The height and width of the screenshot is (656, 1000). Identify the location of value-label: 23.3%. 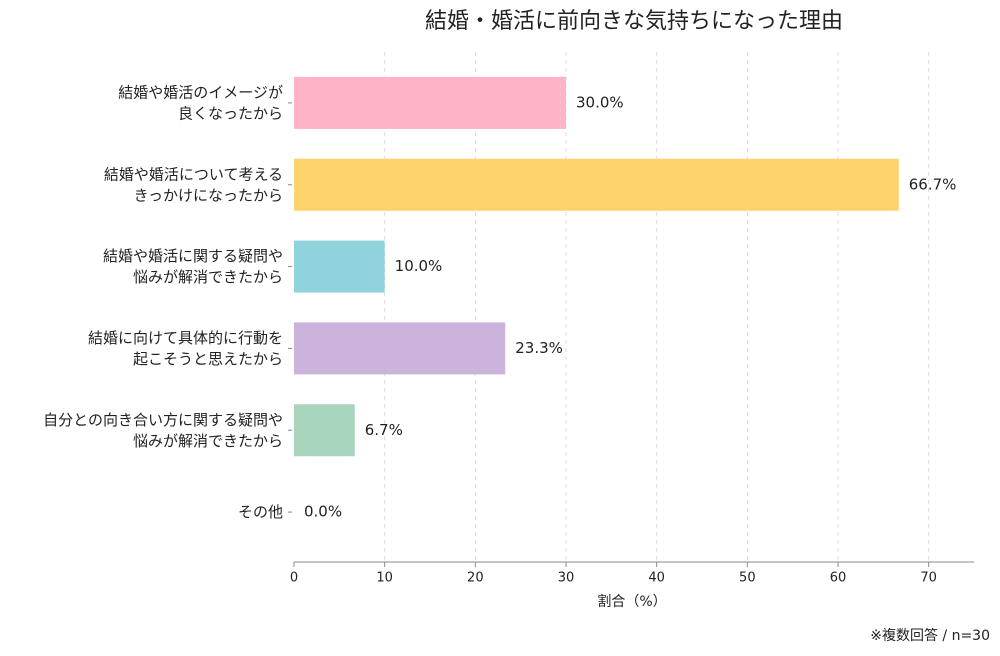
(539, 348).